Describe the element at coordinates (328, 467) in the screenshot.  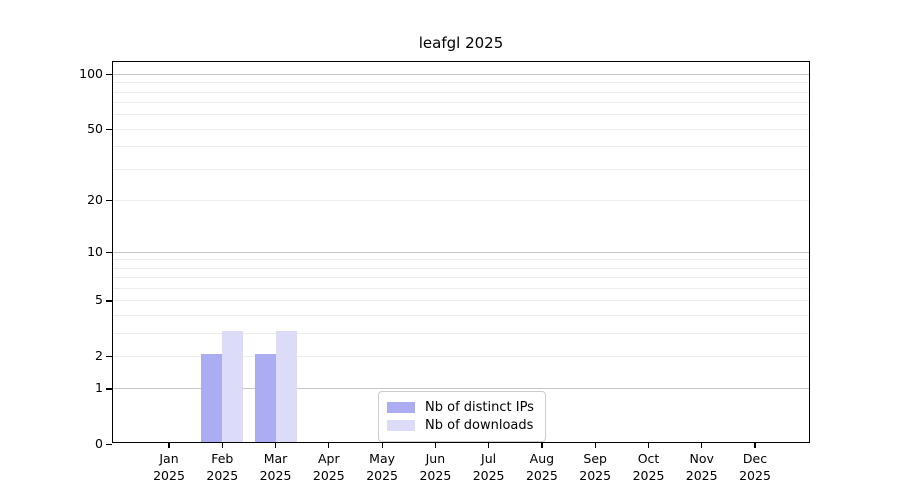
I see `x-tick-label-apr: Apr 2025` at that location.